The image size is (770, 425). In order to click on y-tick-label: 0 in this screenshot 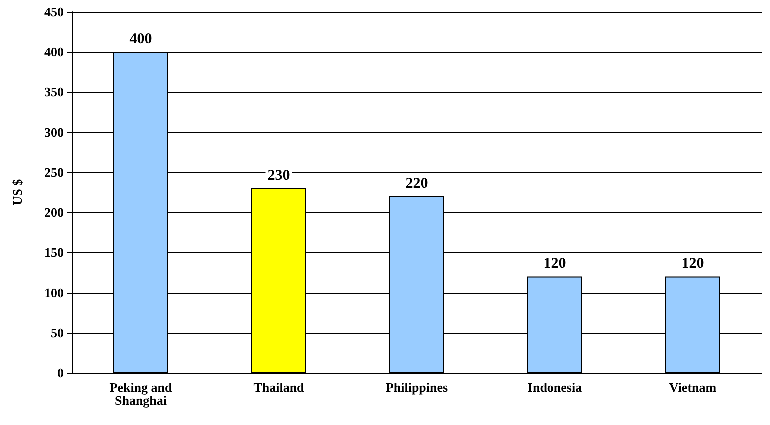, I will do `click(61, 373)`.